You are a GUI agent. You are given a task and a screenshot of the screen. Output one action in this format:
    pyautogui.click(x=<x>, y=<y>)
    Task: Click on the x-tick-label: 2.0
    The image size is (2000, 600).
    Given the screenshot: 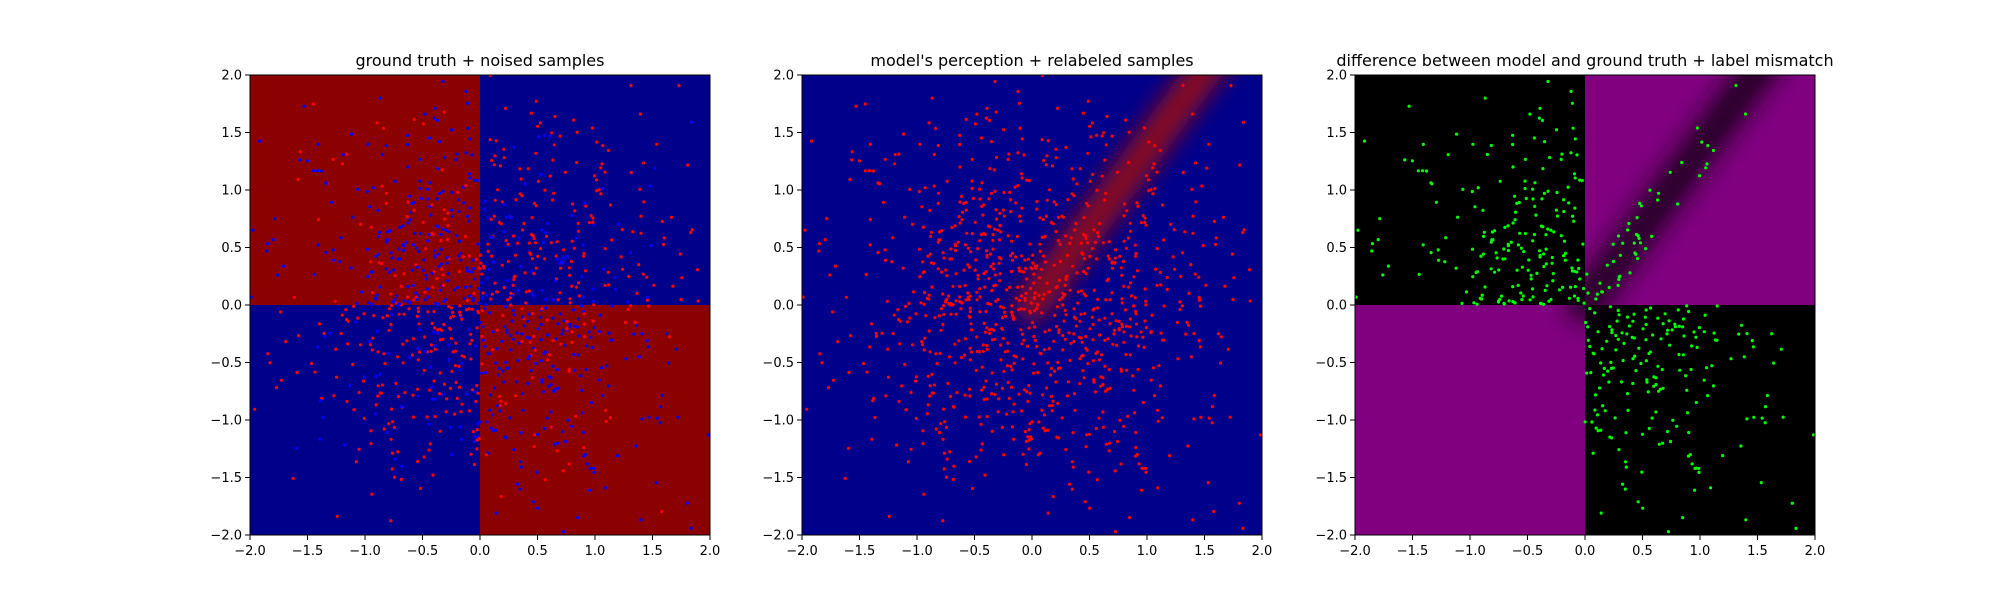 What is the action you would take?
    pyautogui.click(x=710, y=551)
    